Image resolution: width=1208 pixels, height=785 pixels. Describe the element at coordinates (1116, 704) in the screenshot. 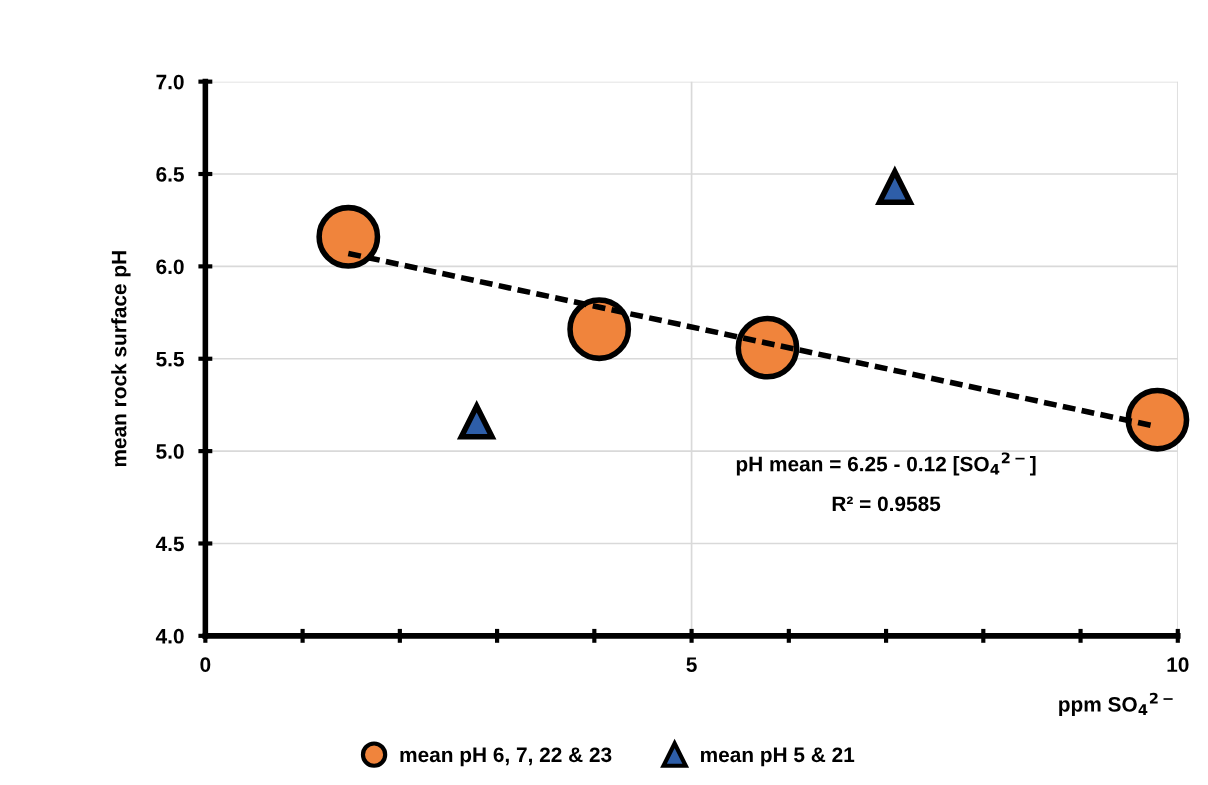

I see `x-axis-title: ppm SO$_{4}$$^{2−}$` at that location.